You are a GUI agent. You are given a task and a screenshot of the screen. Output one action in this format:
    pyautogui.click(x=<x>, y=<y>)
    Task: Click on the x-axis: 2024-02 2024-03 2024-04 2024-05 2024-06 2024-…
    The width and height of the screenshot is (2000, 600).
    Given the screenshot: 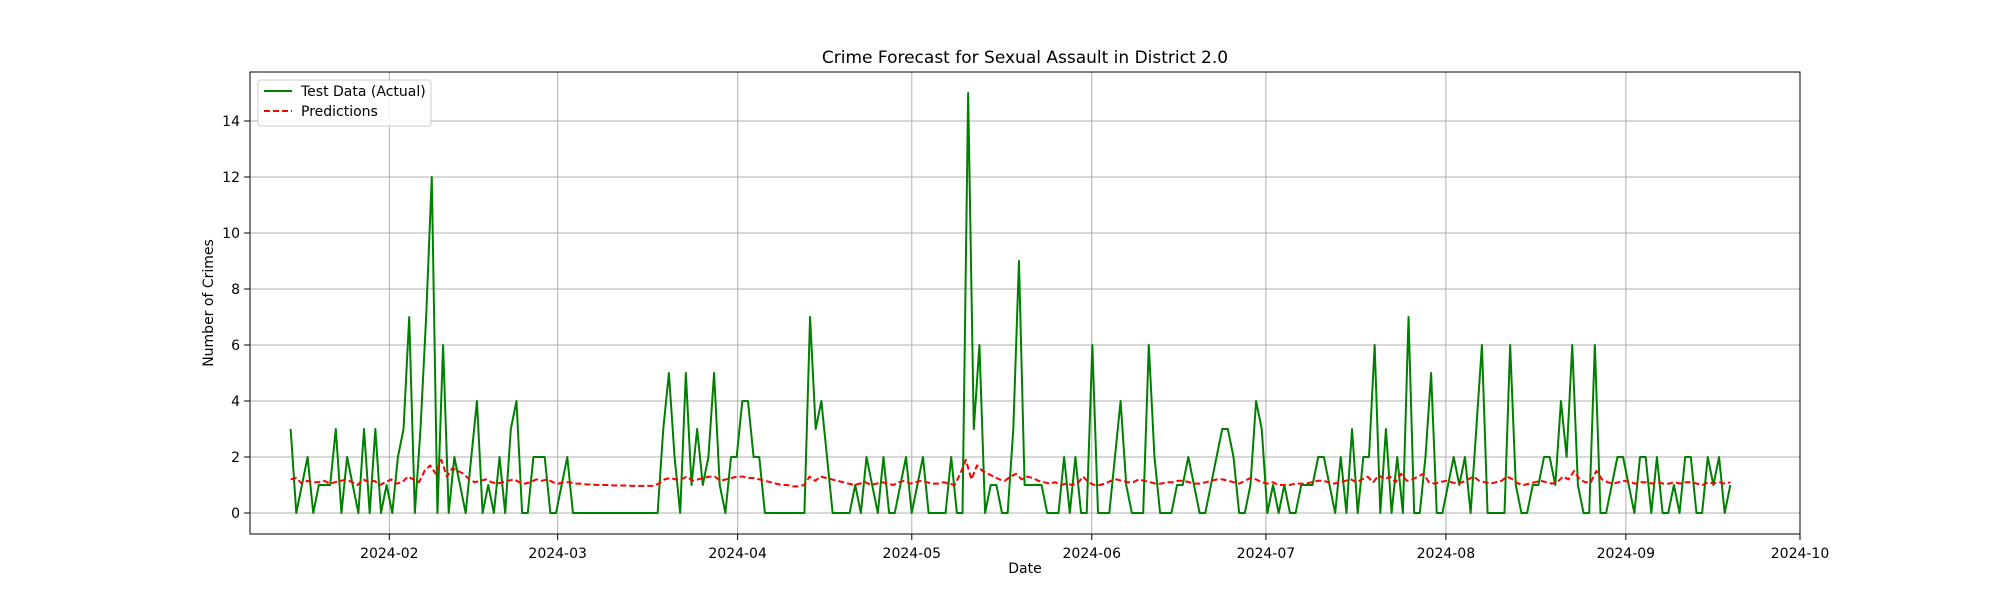 What is the action you would take?
    pyautogui.click(x=1094, y=548)
    